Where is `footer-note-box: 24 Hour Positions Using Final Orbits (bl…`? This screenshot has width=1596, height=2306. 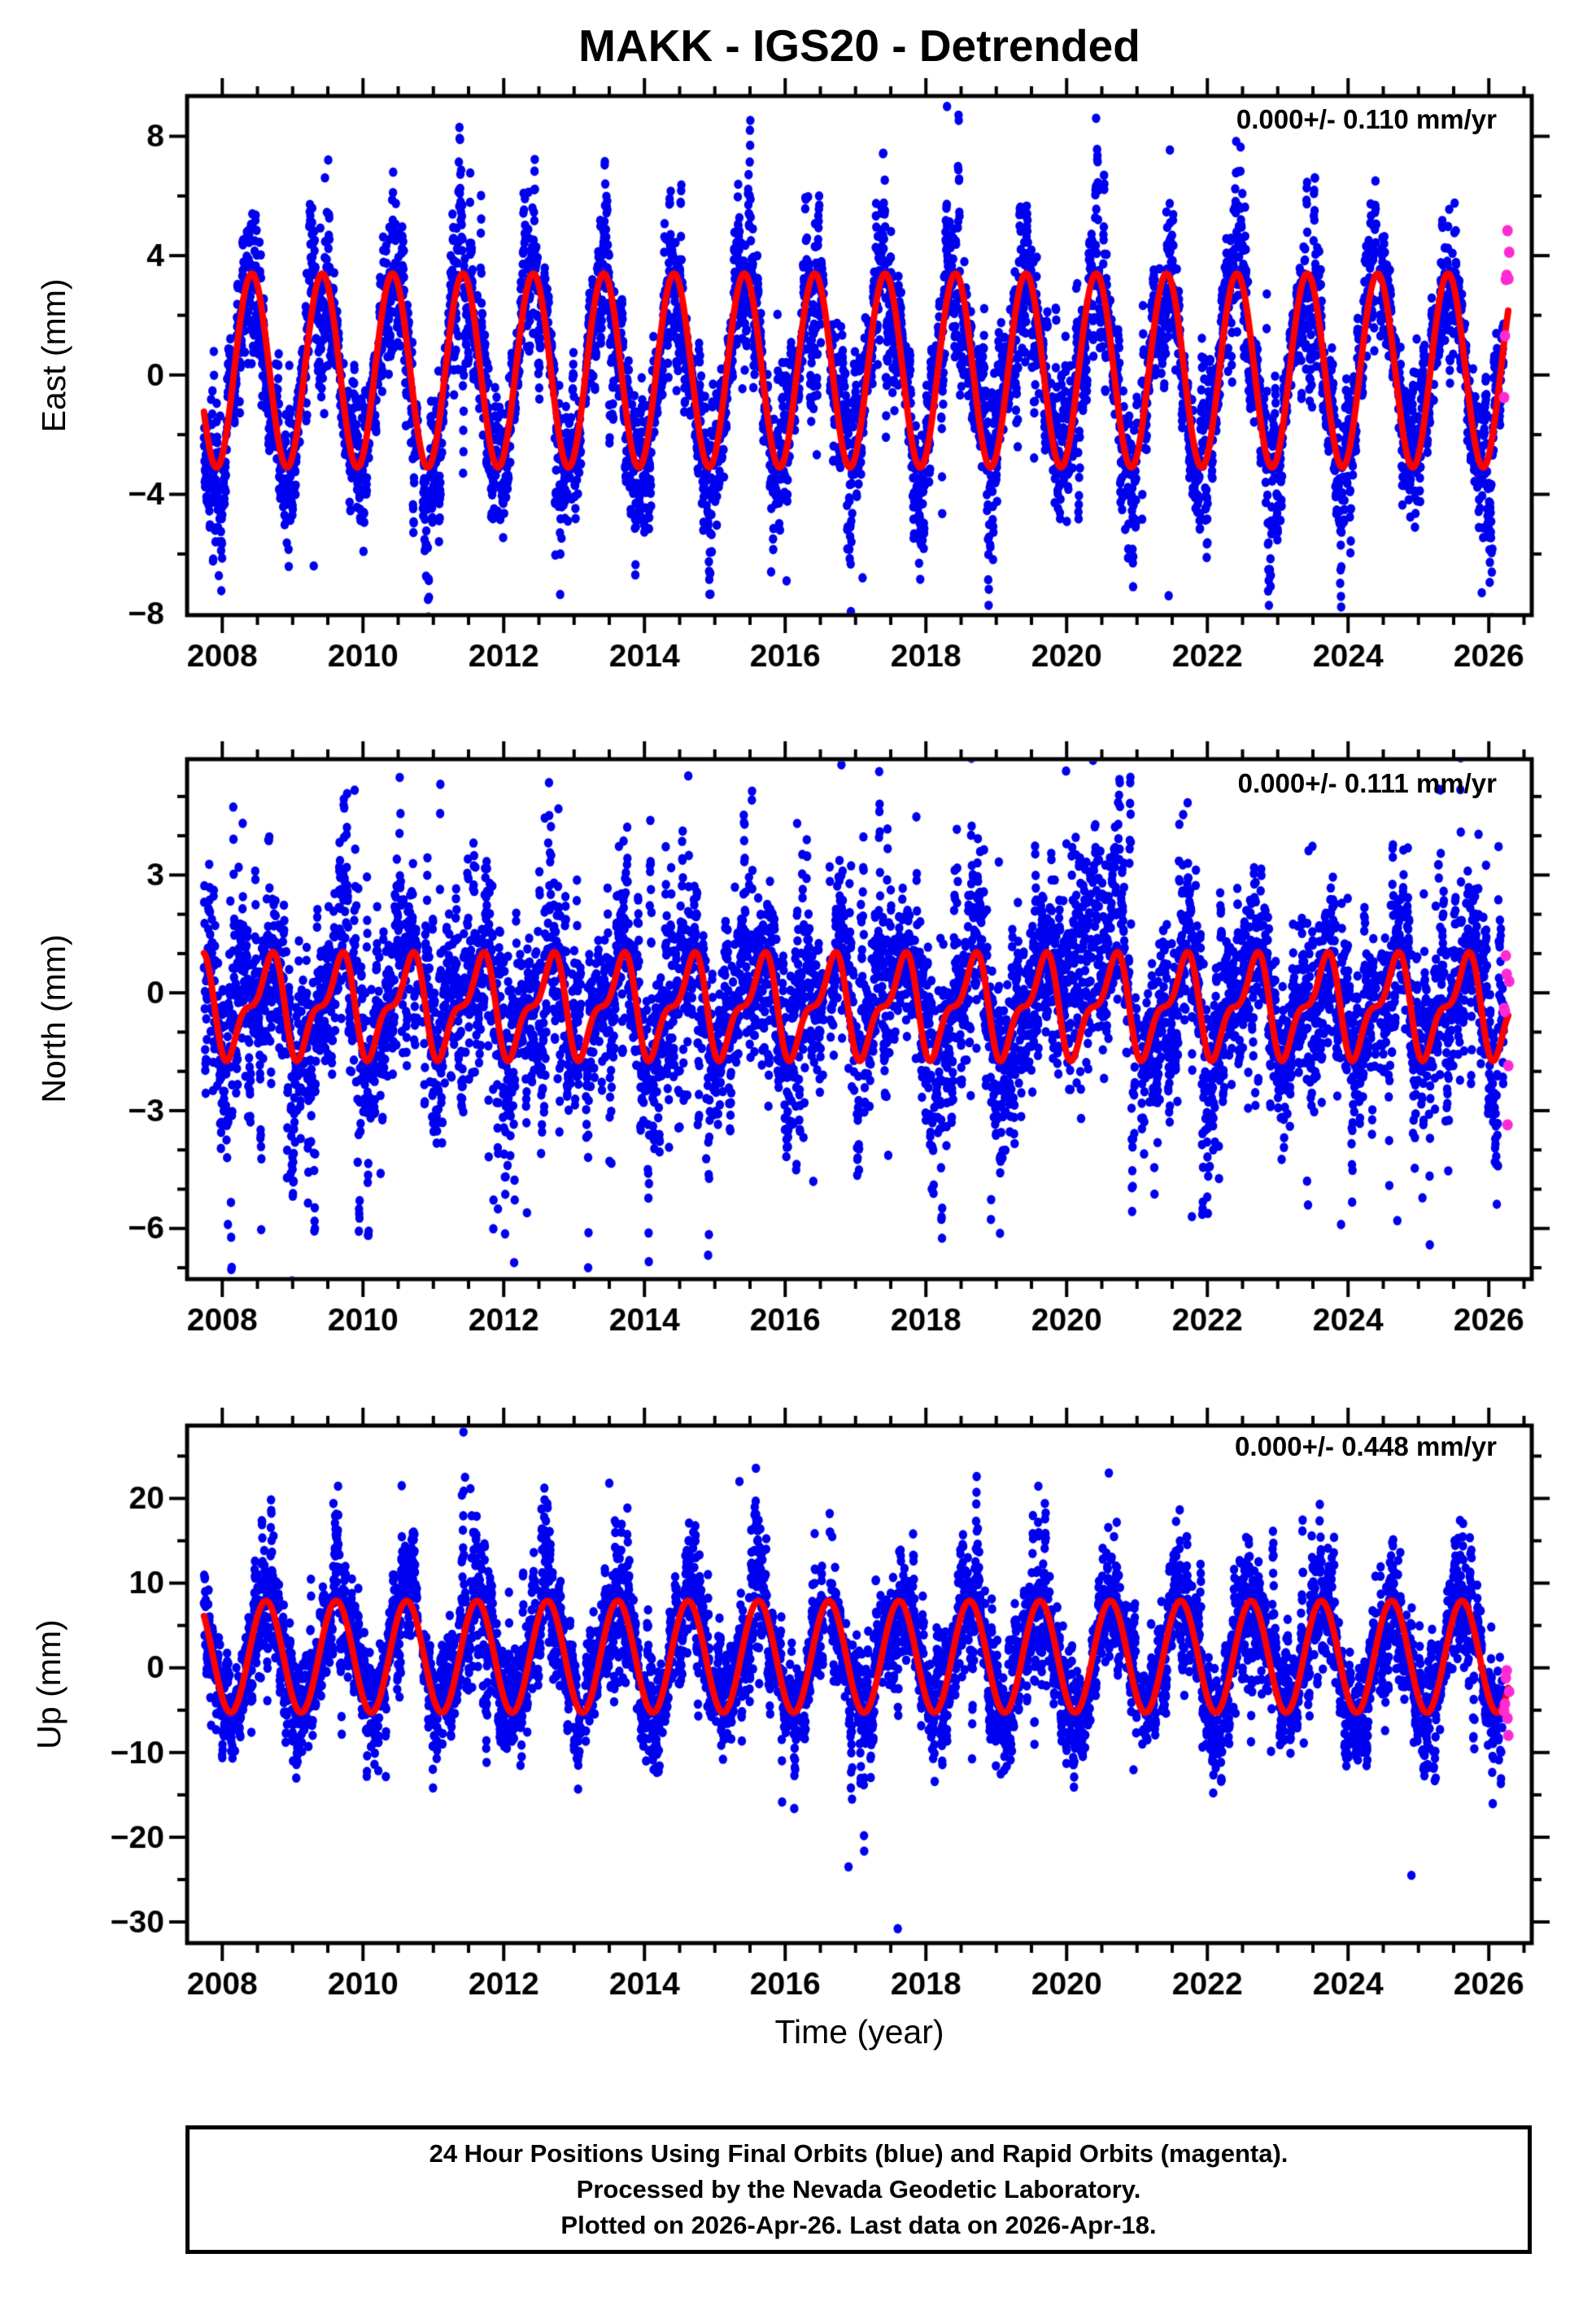 footer-note-box: 24 Hour Positions Using Final Orbits (bl… is located at coordinates (858, 2189).